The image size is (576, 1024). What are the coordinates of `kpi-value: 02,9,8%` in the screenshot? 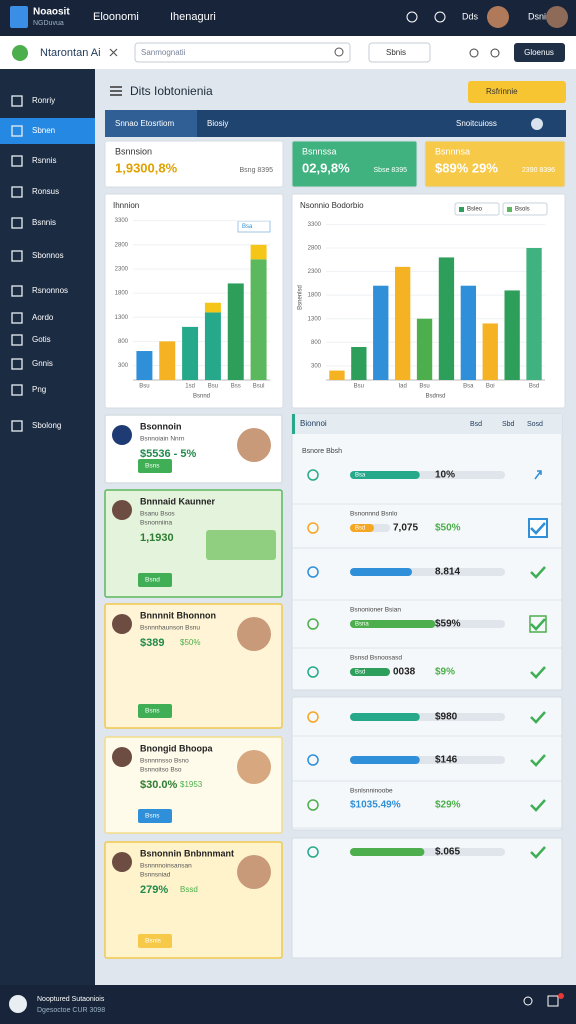 It's located at (326, 167).